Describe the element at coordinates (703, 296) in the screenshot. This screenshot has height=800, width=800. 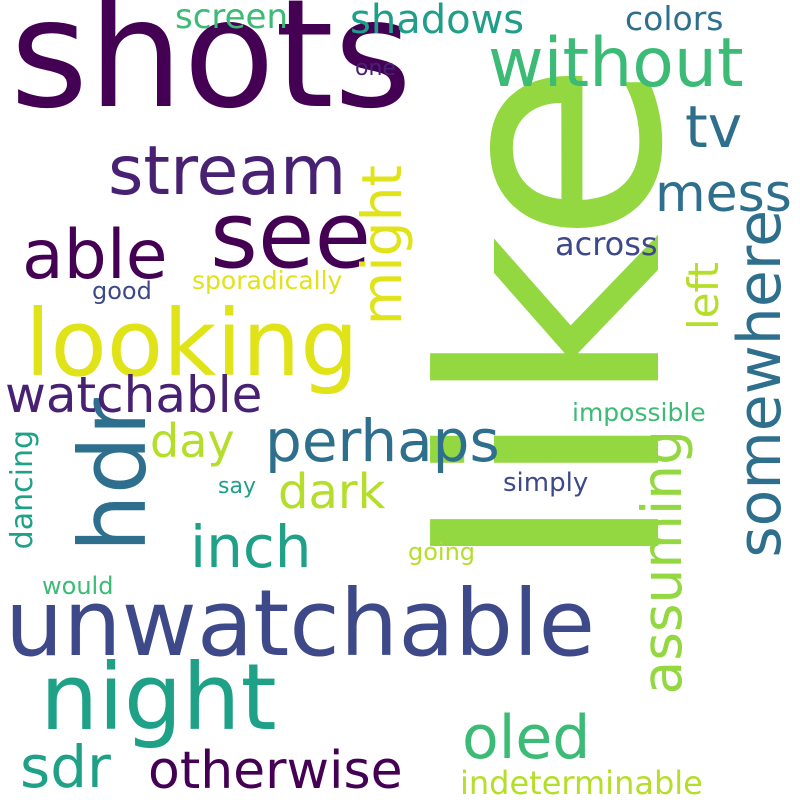
I see `word-left: left` at that location.